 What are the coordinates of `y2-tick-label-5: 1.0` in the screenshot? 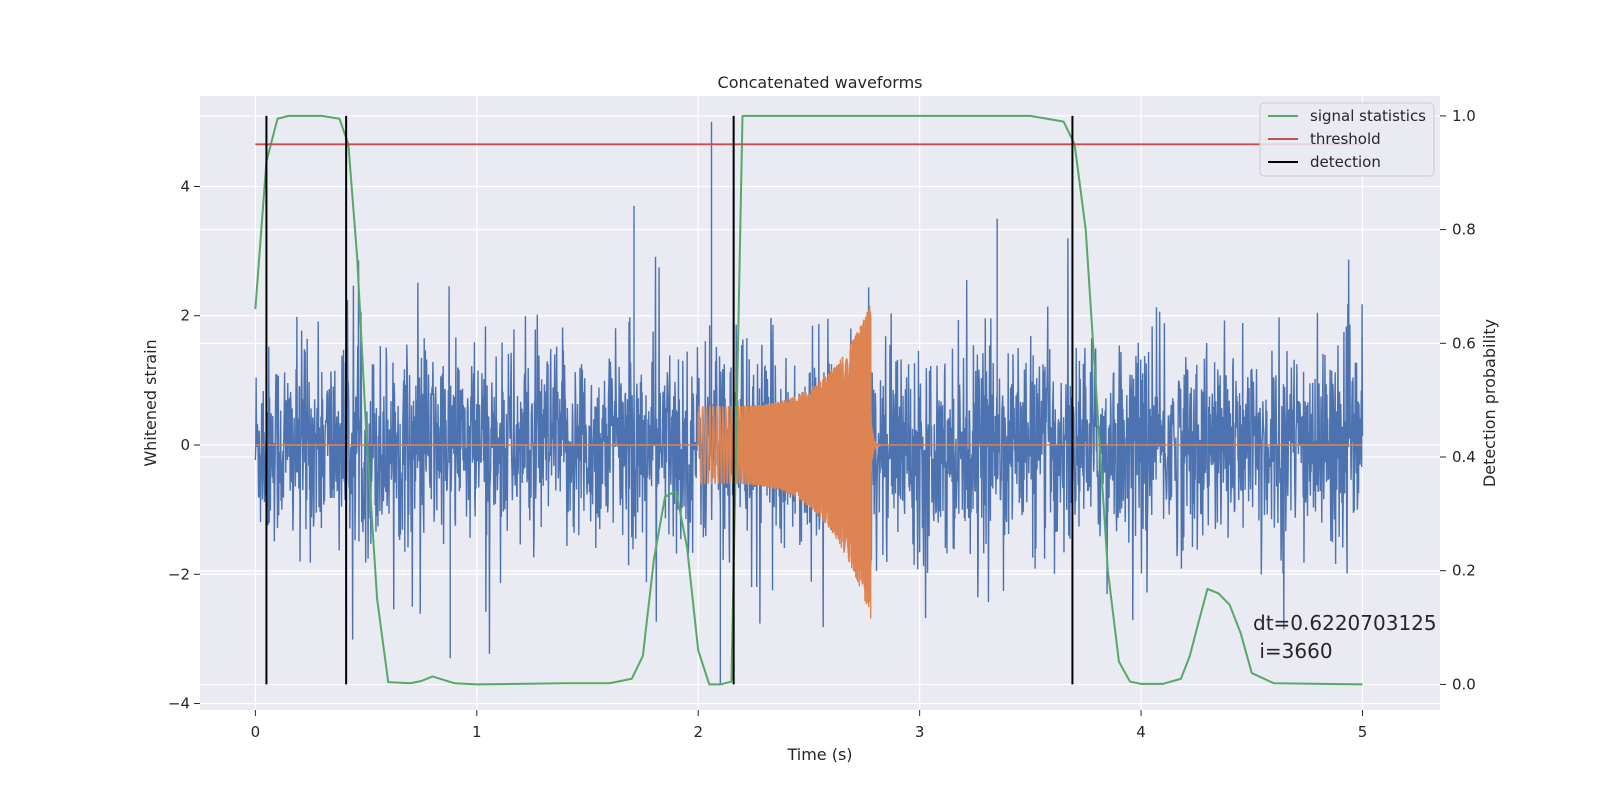 It's located at (1464, 116).